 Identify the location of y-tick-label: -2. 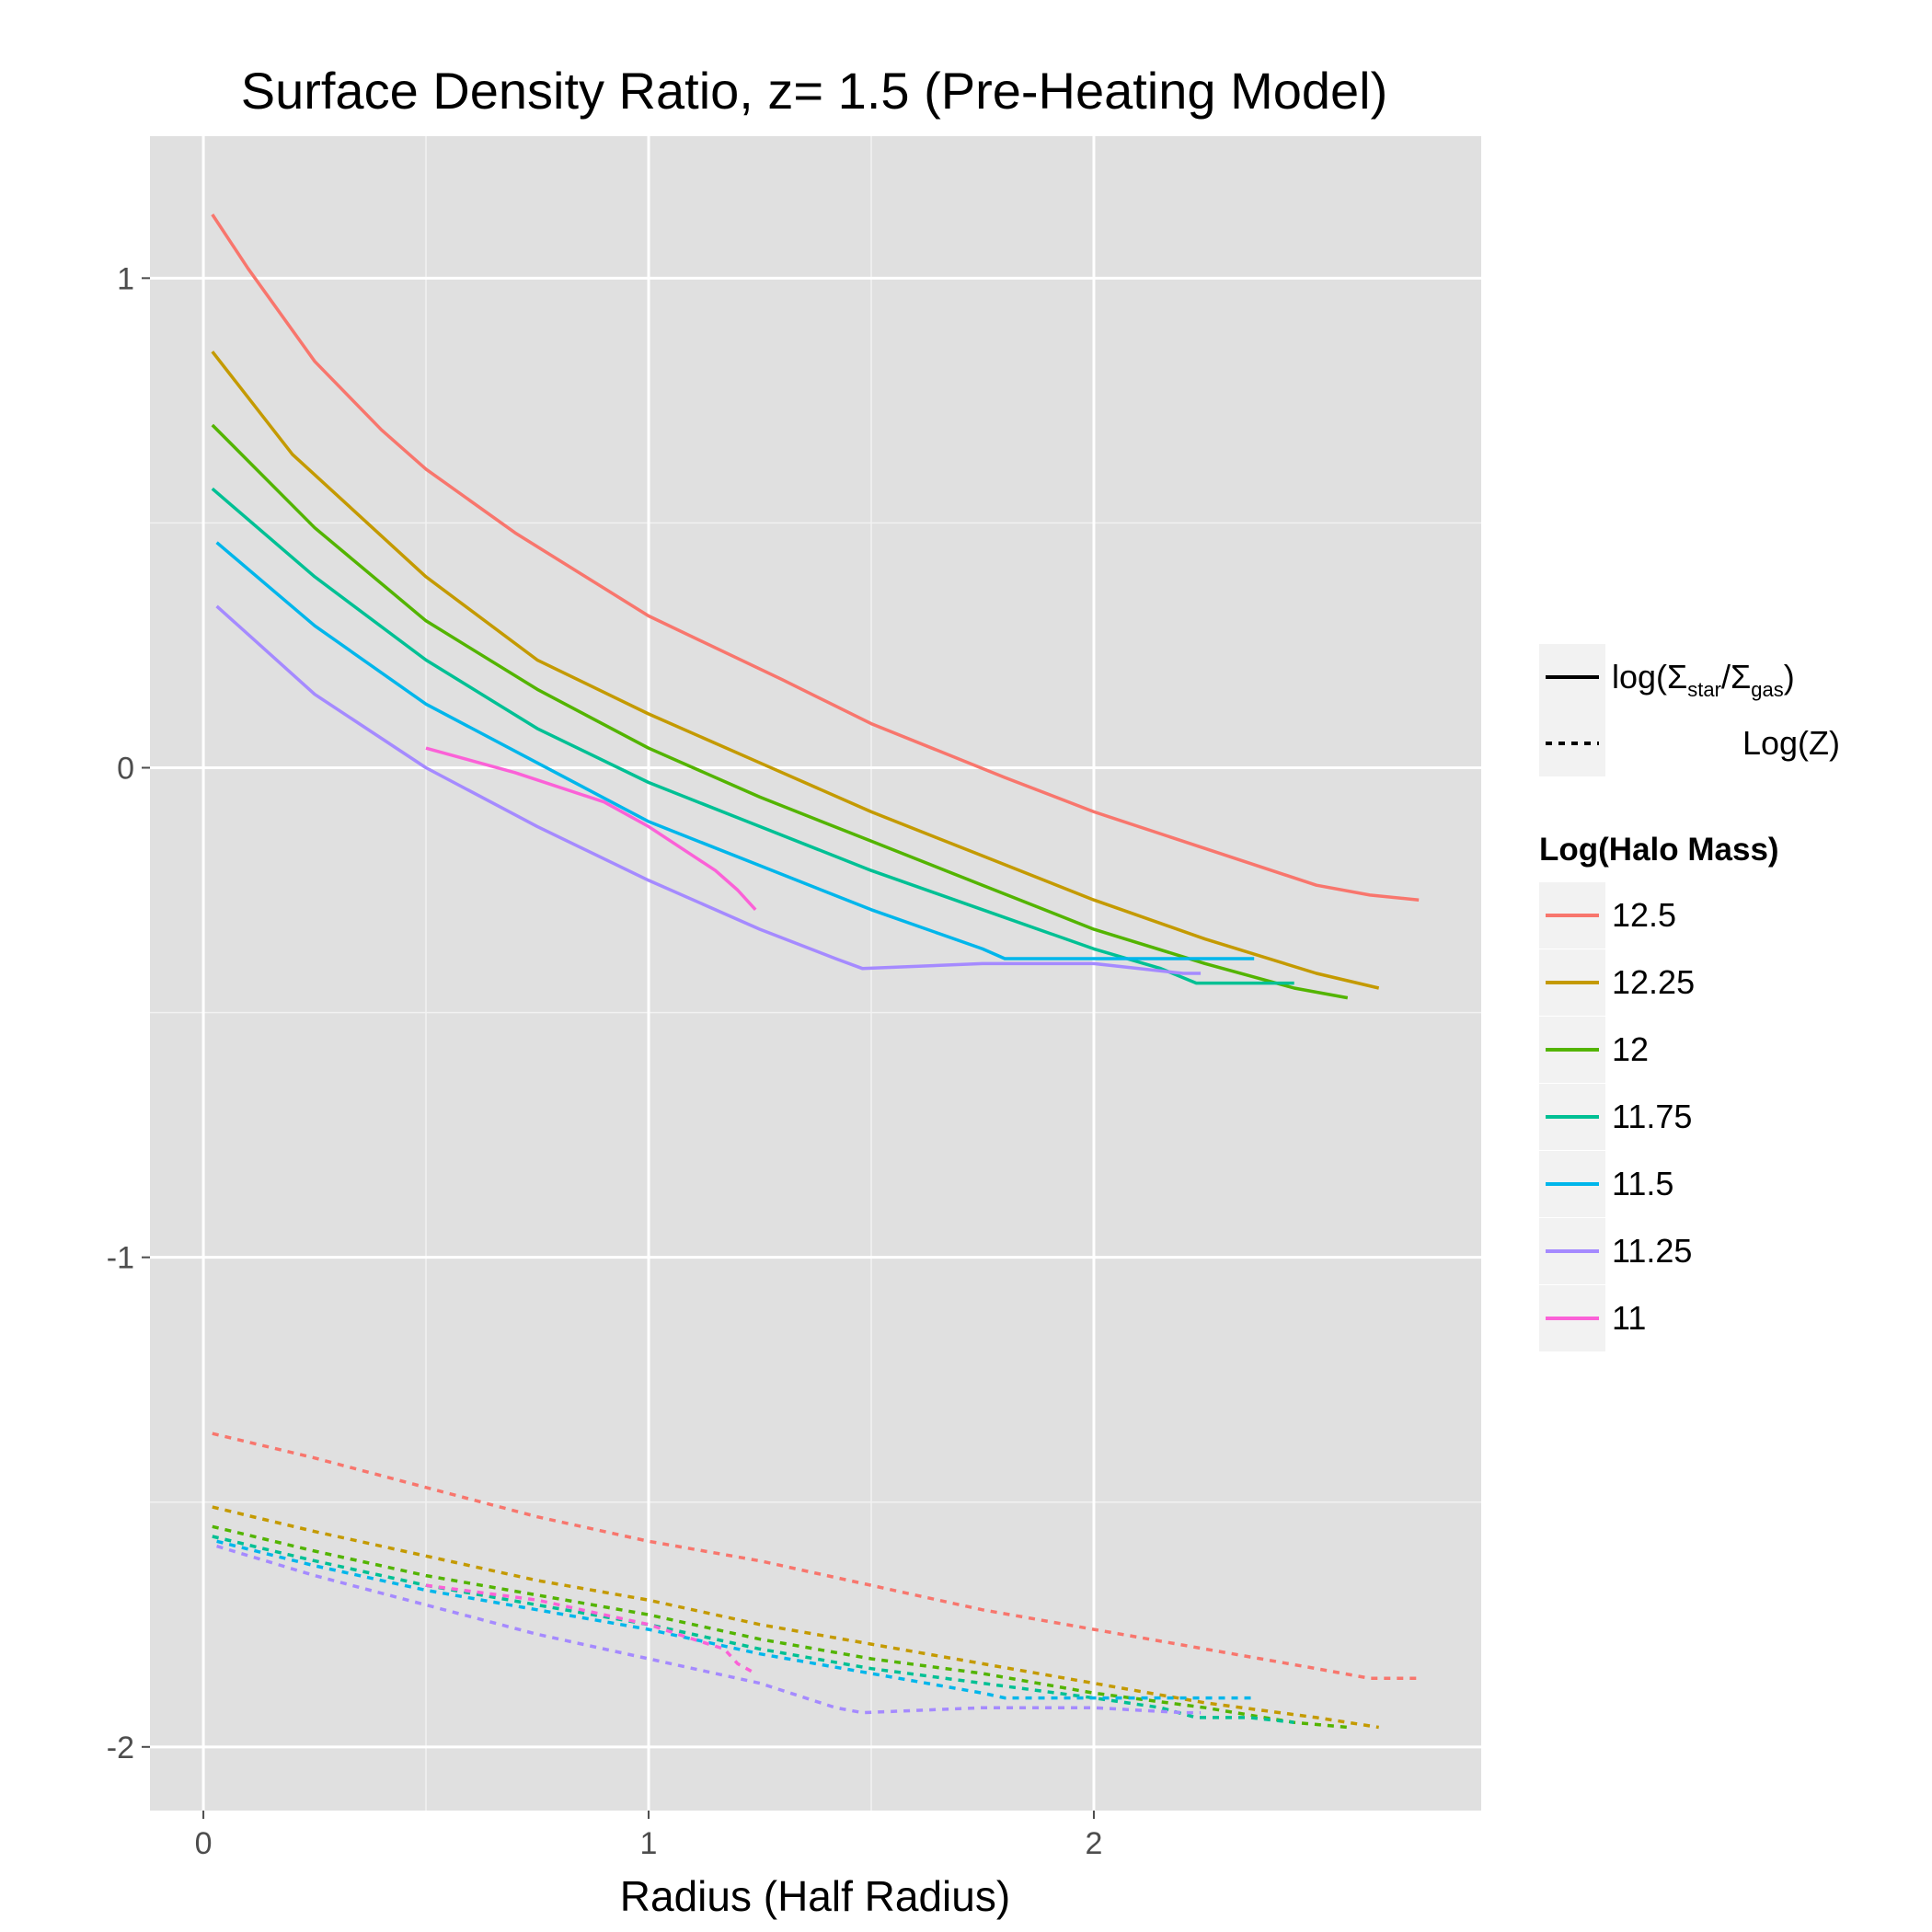
(120, 1748).